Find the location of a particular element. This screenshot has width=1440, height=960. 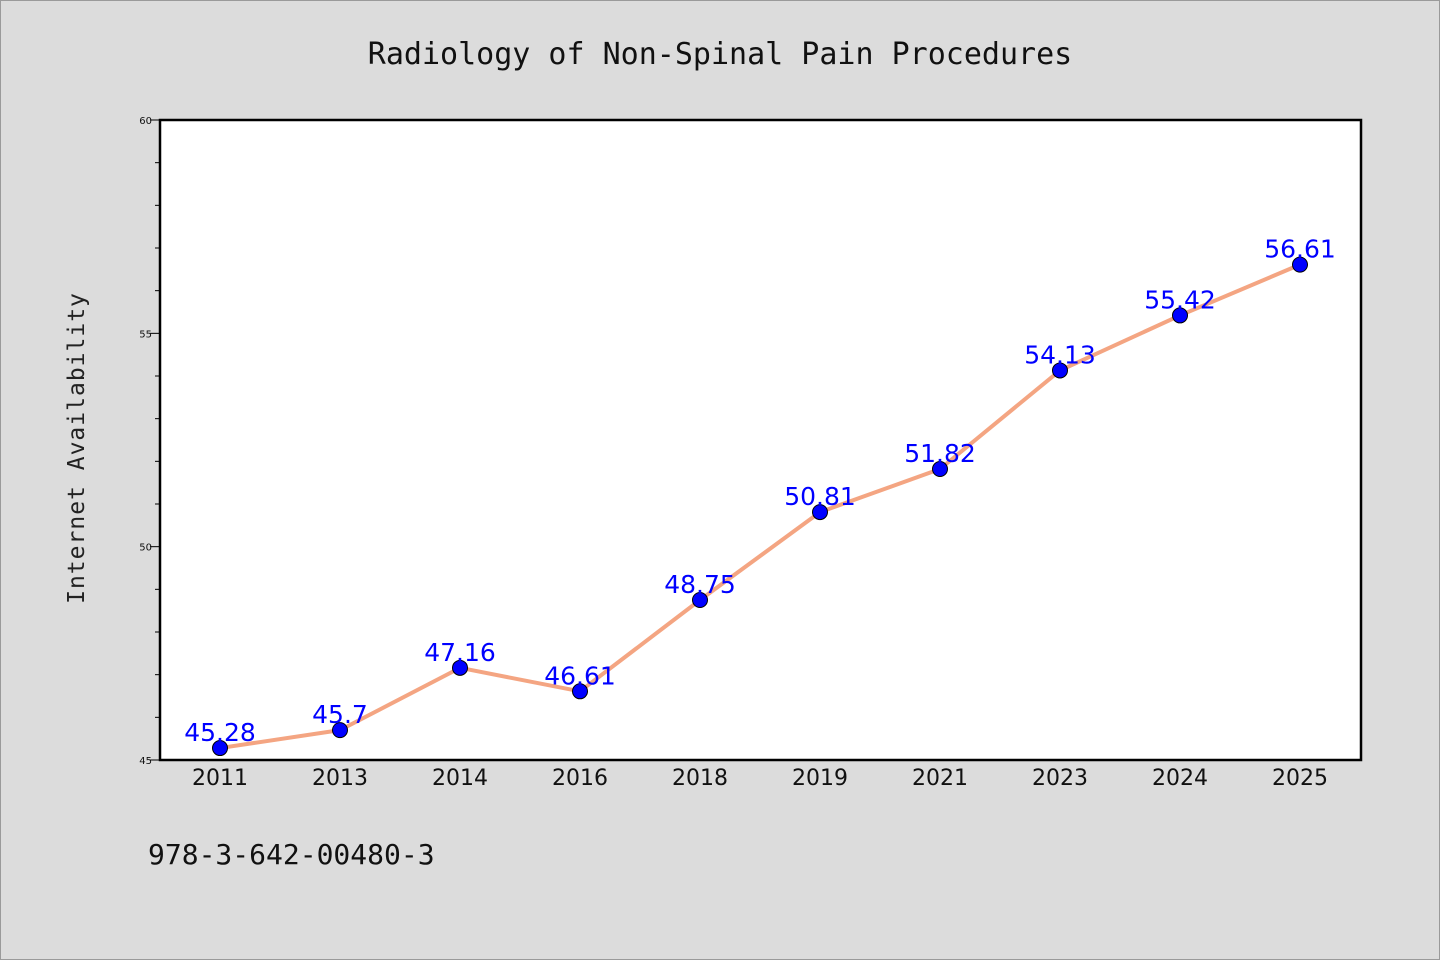

x-tick-label: 2011 is located at coordinates (220, 778).